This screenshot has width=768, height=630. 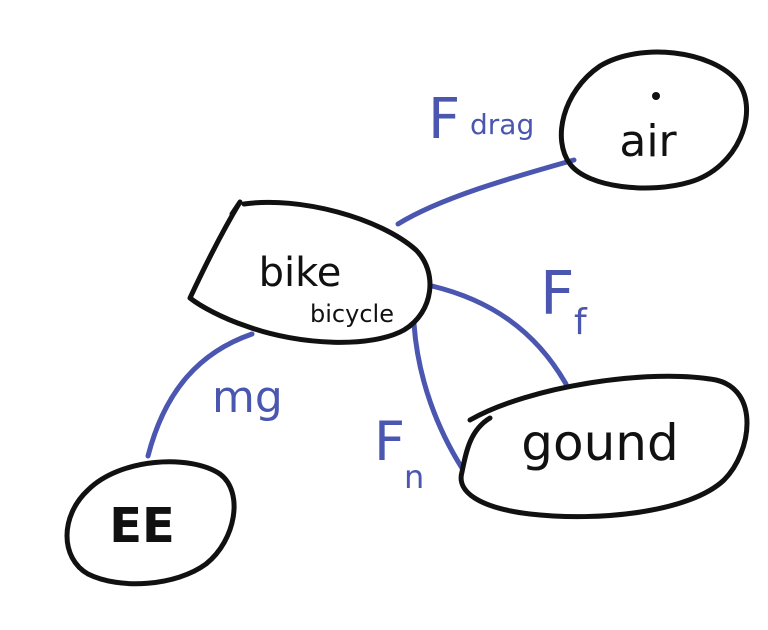 I want to click on edge-drag-label: F drag, so click(x=481, y=119).